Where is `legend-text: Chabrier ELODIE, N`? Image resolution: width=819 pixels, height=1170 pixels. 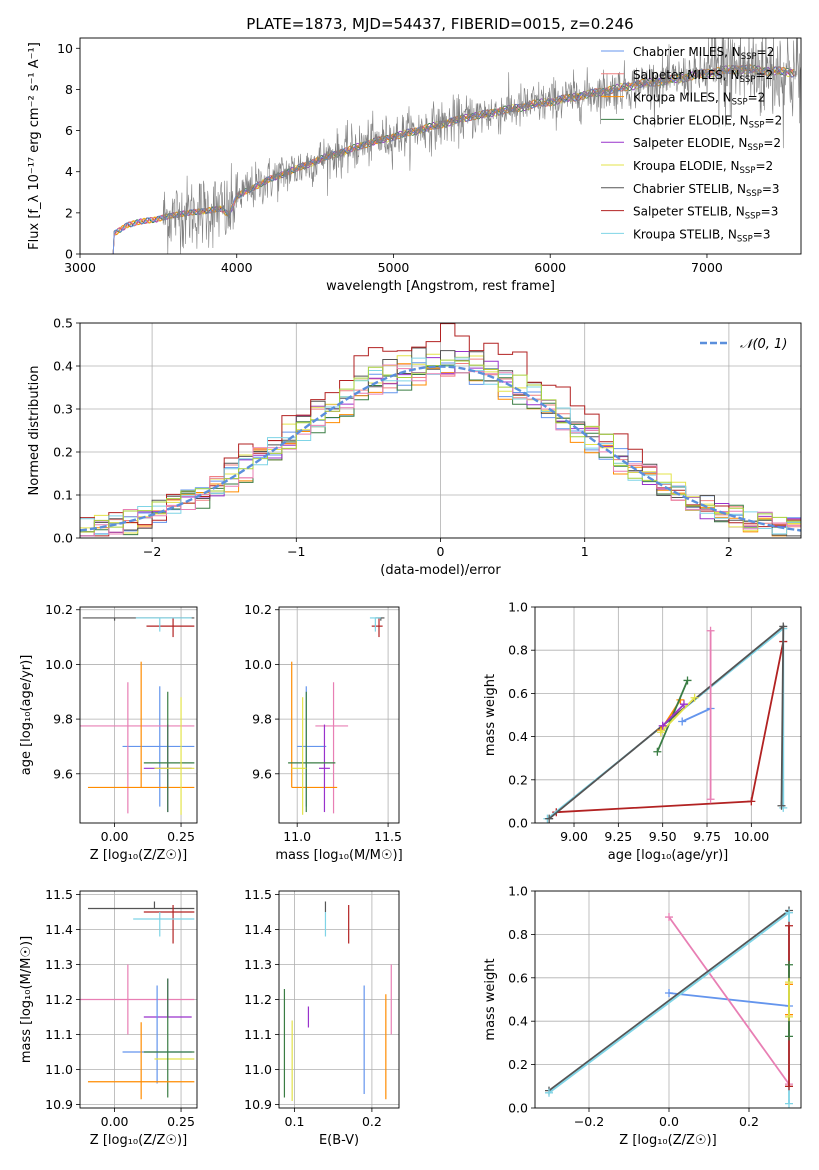 legend-text: Chabrier ELODIE, N is located at coordinates (691, 120).